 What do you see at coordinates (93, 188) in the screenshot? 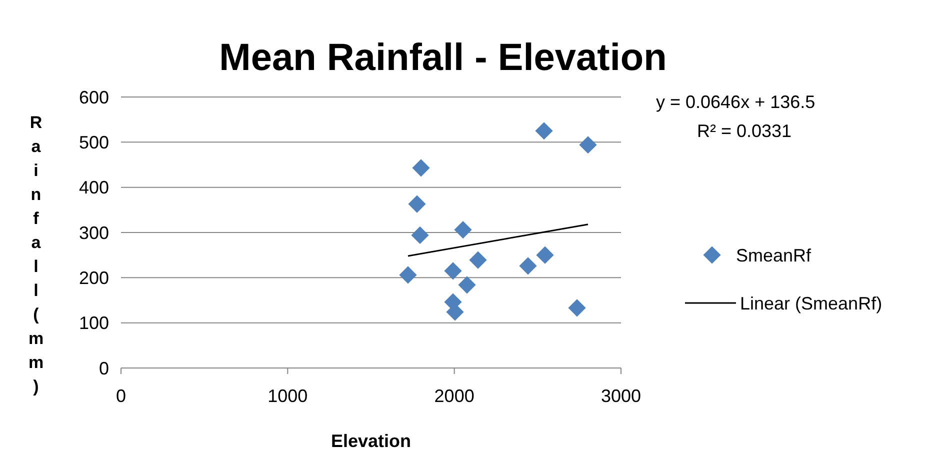
I see `y-tick-label: 400` at bounding box center [93, 188].